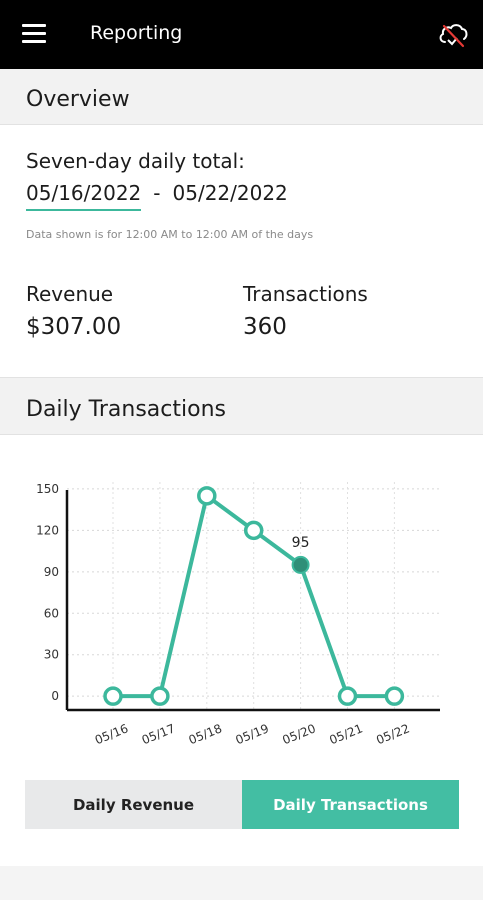 Image resolution: width=483 pixels, height=900 pixels. Describe the element at coordinates (74, 327) in the screenshot. I see `revenue-value: $307.00` at that location.